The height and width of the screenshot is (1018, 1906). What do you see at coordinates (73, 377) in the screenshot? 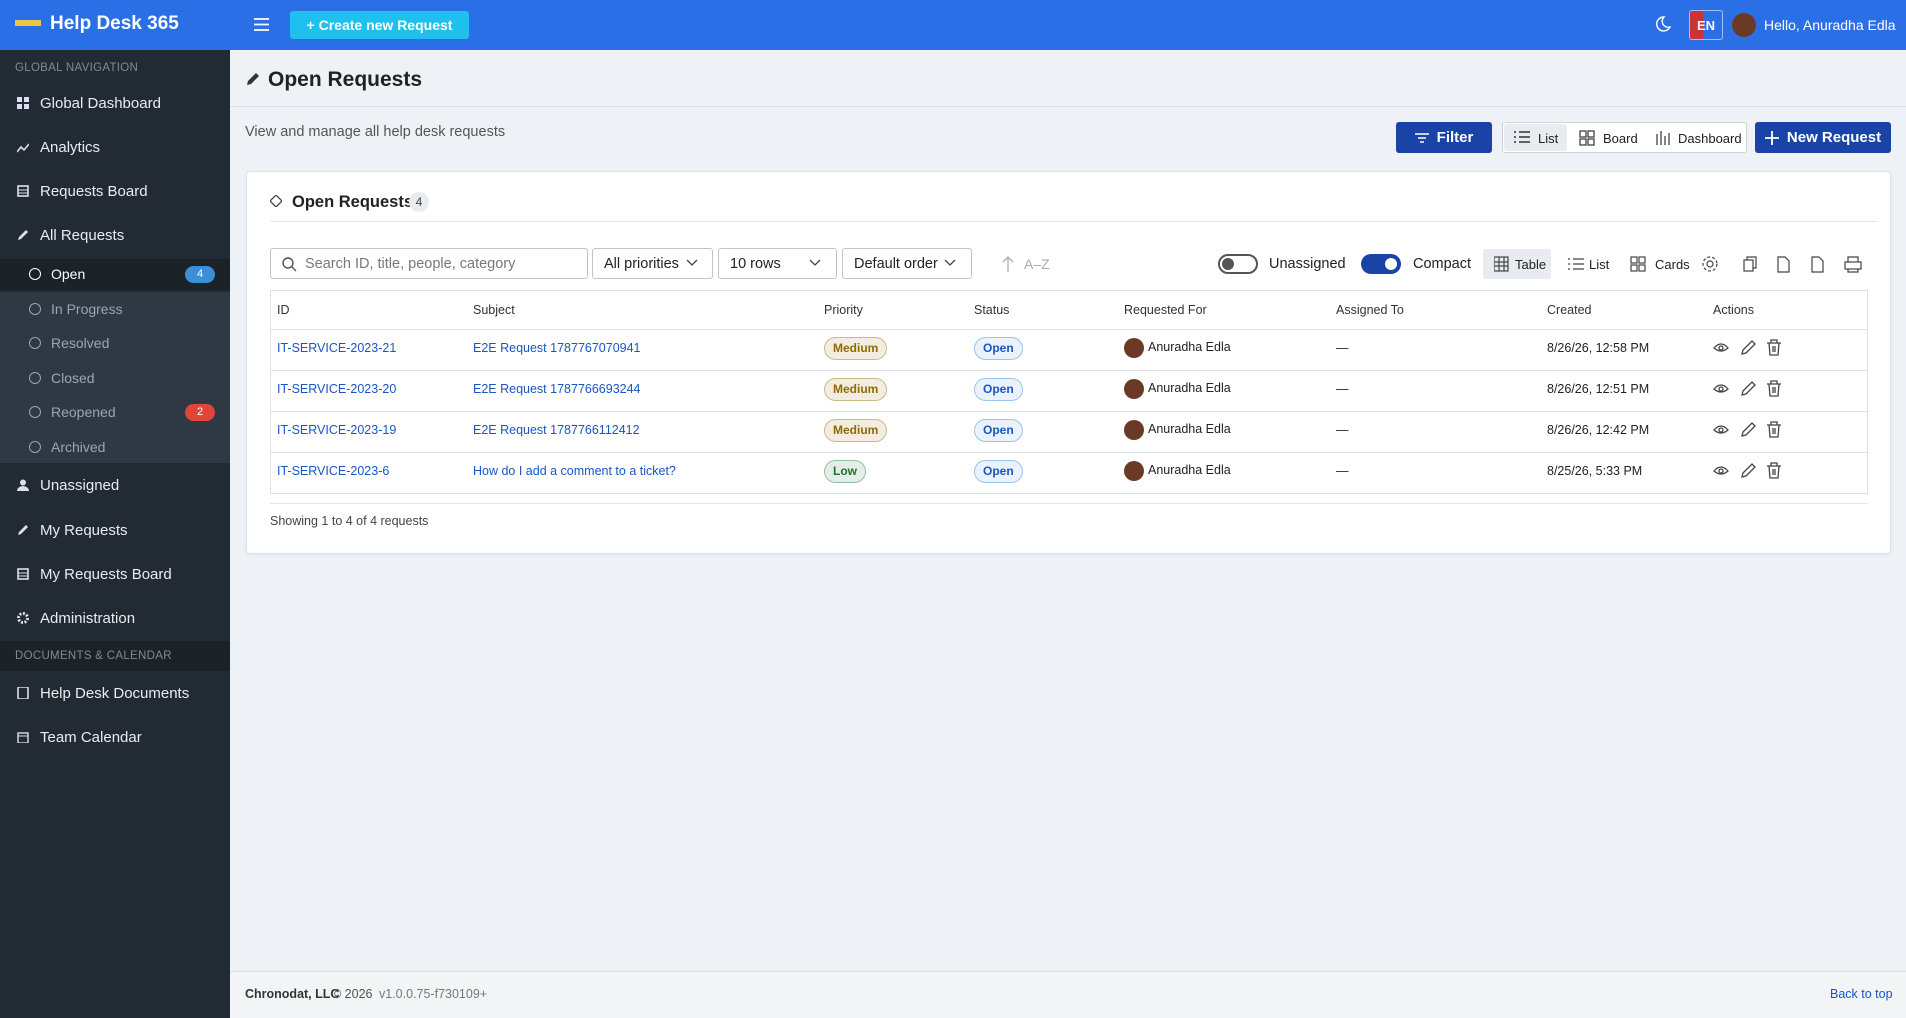
I see `submenu-item: Closed` at bounding box center [73, 377].